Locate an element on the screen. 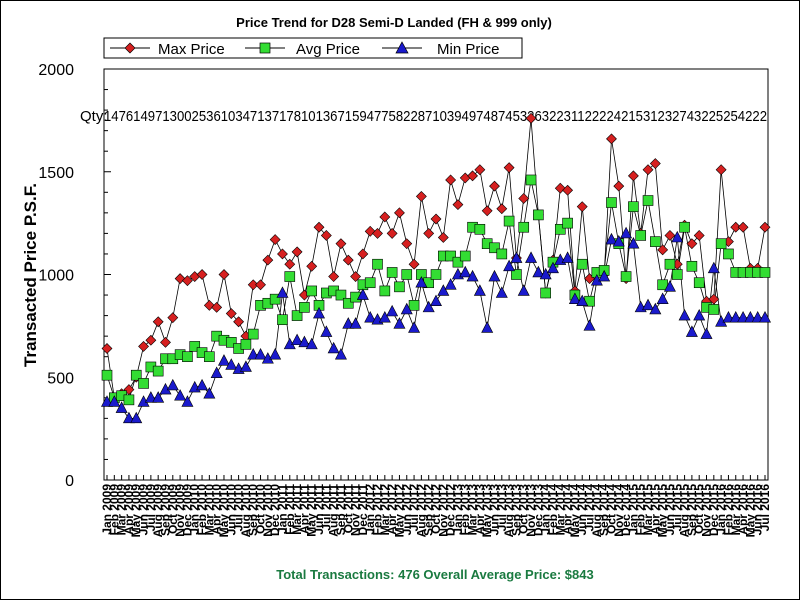 This screenshot has width=800, height=600. x-tick-label: Jun 2009 is located at coordinates (144, 510).